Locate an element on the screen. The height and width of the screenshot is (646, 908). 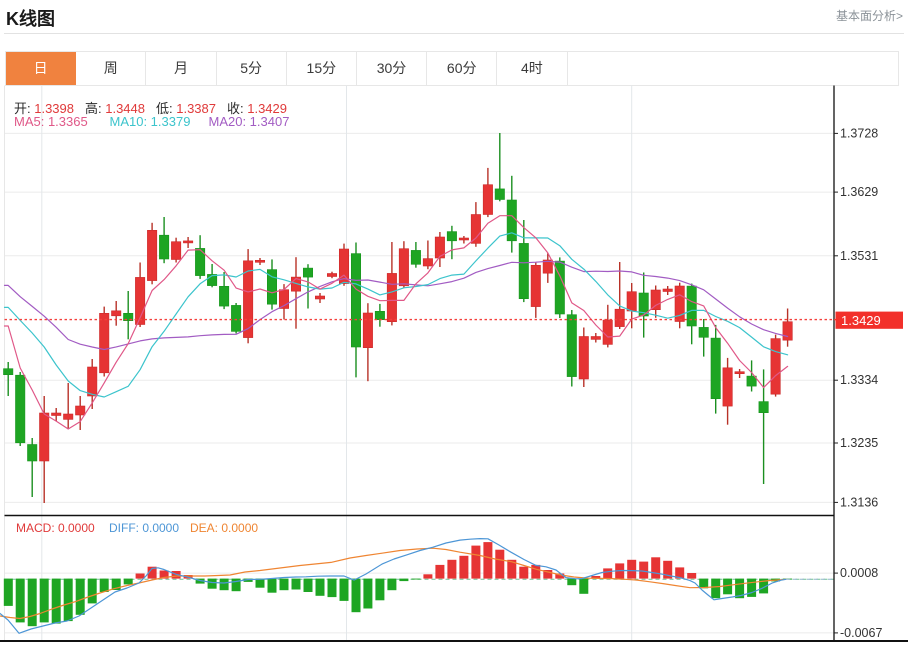
svg-text: 1.3629 is located at coordinates (859, 192).